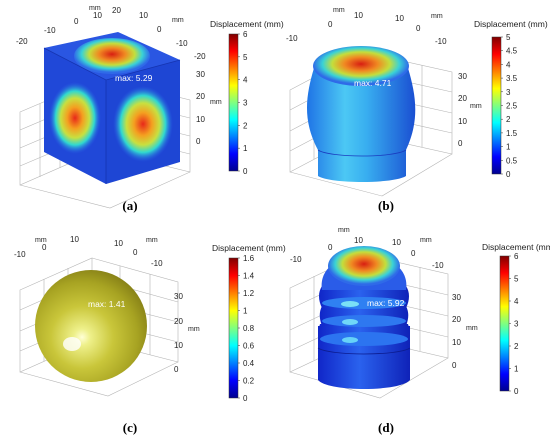 This screenshot has width=550, height=439. Describe the element at coordinates (75, 118) in the screenshot. I see `cube-left-hotspot` at that location.